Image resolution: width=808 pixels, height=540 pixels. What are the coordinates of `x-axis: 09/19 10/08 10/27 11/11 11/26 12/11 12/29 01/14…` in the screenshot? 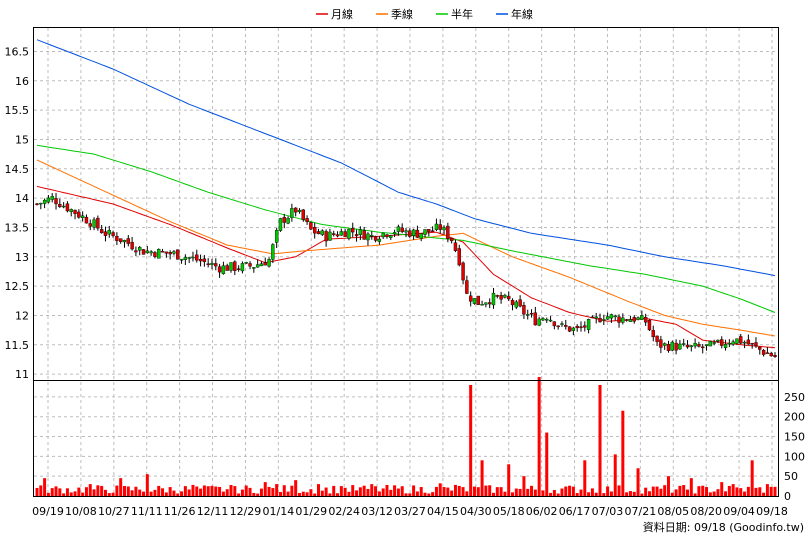 It's located at (410, 511).